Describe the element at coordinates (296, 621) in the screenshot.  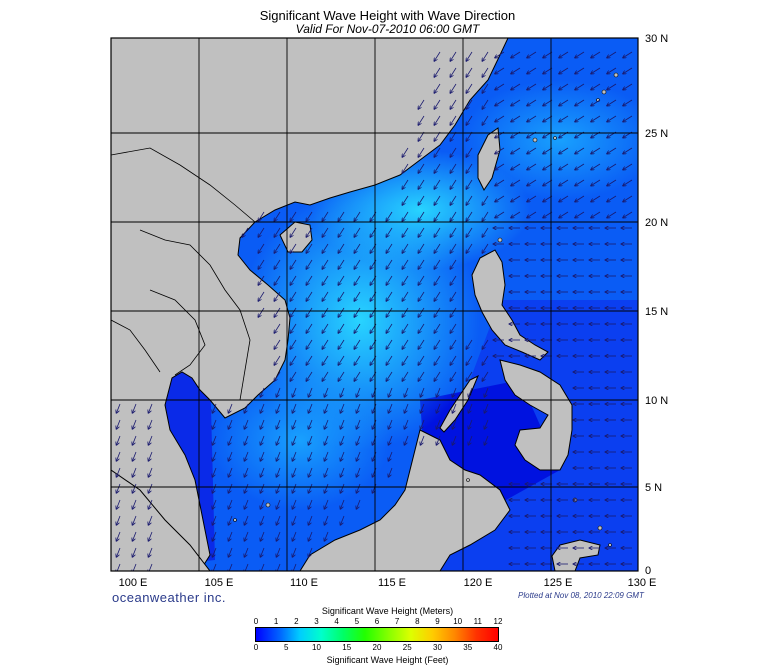
I see `legend-meters-tick: 2` at that location.